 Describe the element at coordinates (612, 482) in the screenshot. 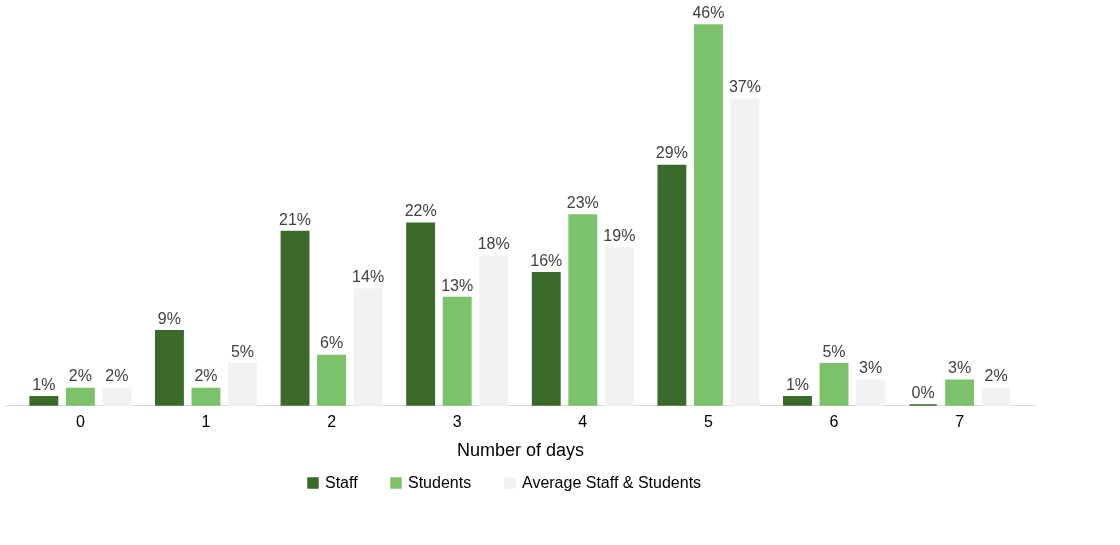

I see `legend-label: Average Staff & Students` at that location.